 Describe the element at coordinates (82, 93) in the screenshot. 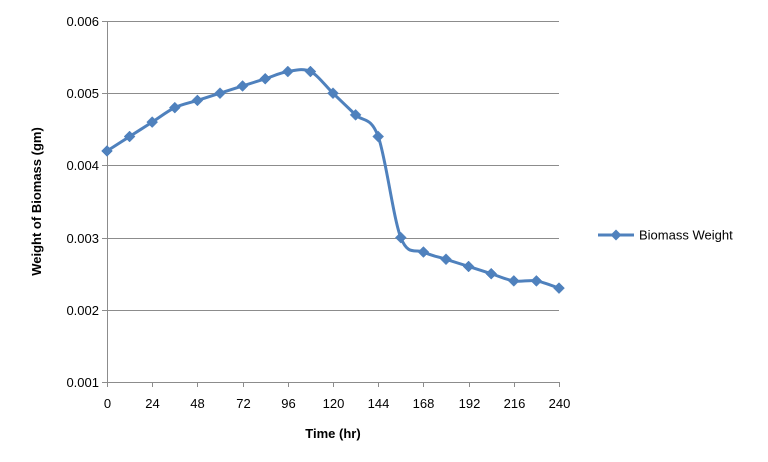

I see `y-tick-label: 0.005` at that location.